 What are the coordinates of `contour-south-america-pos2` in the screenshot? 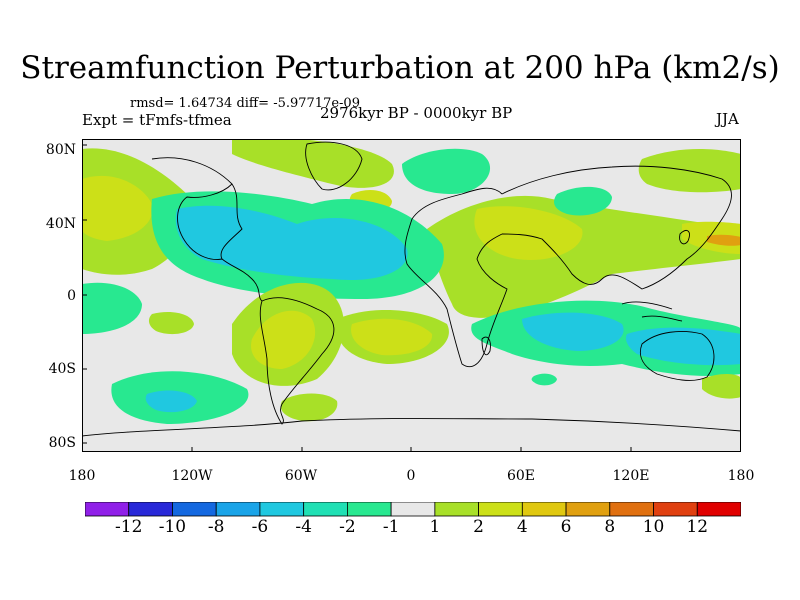 It's located at (283, 339).